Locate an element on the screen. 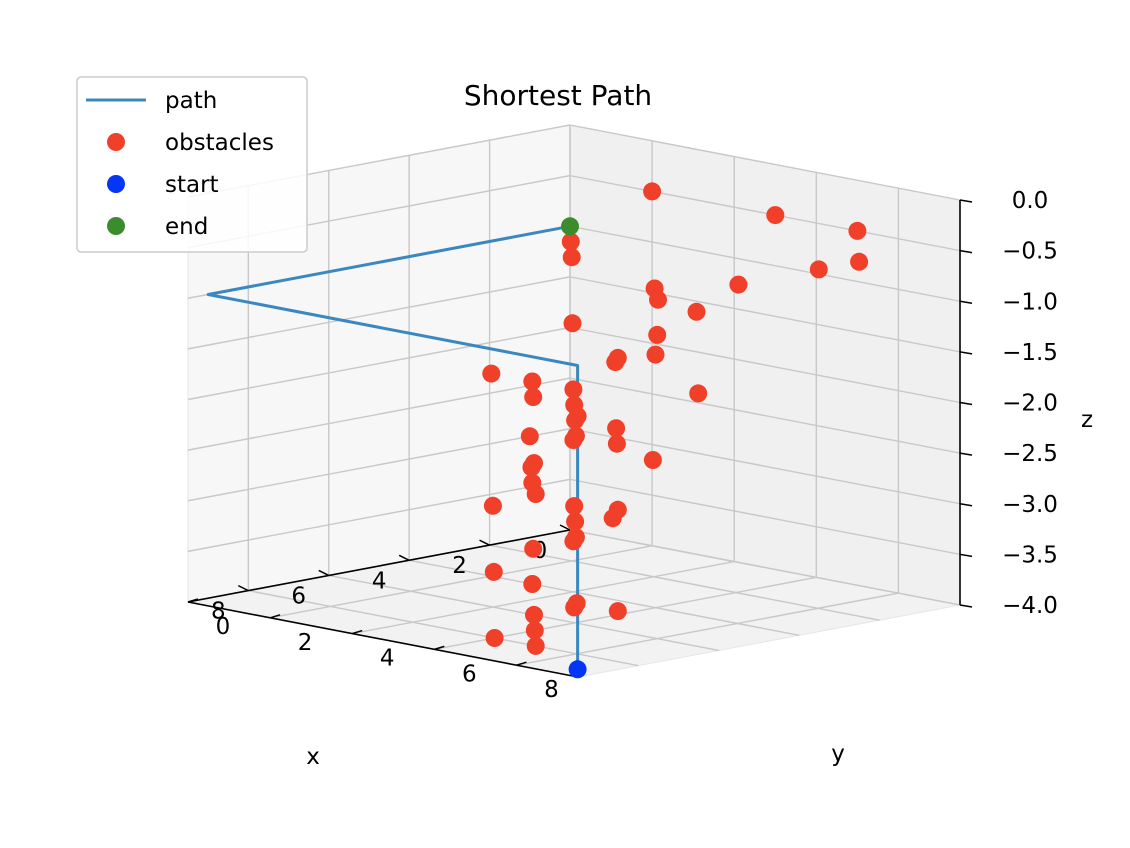 This screenshot has width=1130, height=848. legend-label-start: start is located at coordinates (192, 185).